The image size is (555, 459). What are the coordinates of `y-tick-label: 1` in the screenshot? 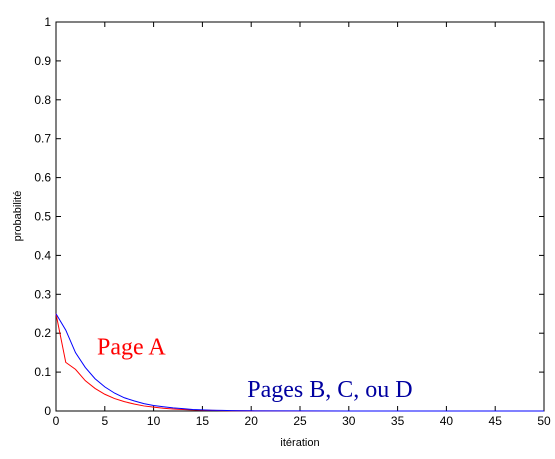 It's located at (47, 22).